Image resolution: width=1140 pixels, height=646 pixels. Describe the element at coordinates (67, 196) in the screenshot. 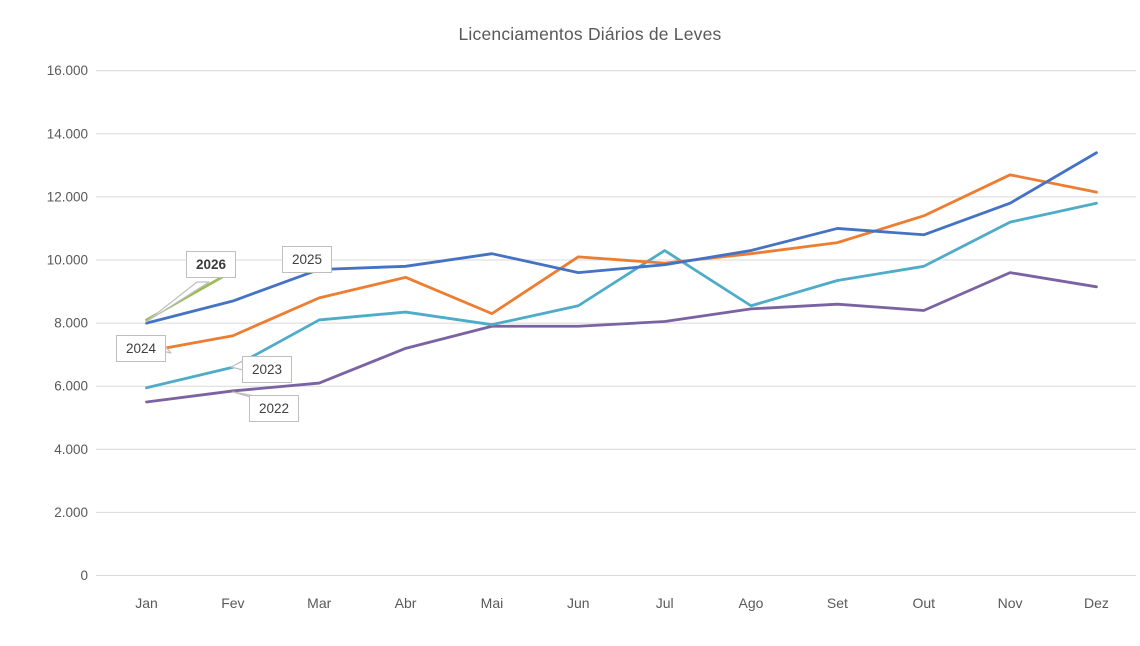

I see `y-axis-tick-label: 12.000` at that location.